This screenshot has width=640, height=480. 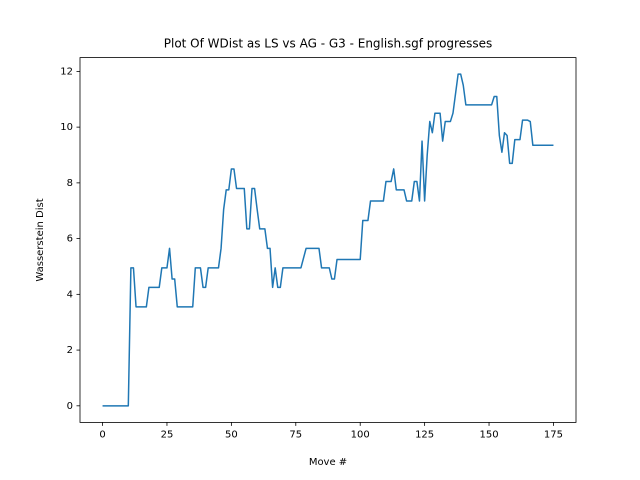 I want to click on y-tick-label: 10, so click(x=66, y=127).